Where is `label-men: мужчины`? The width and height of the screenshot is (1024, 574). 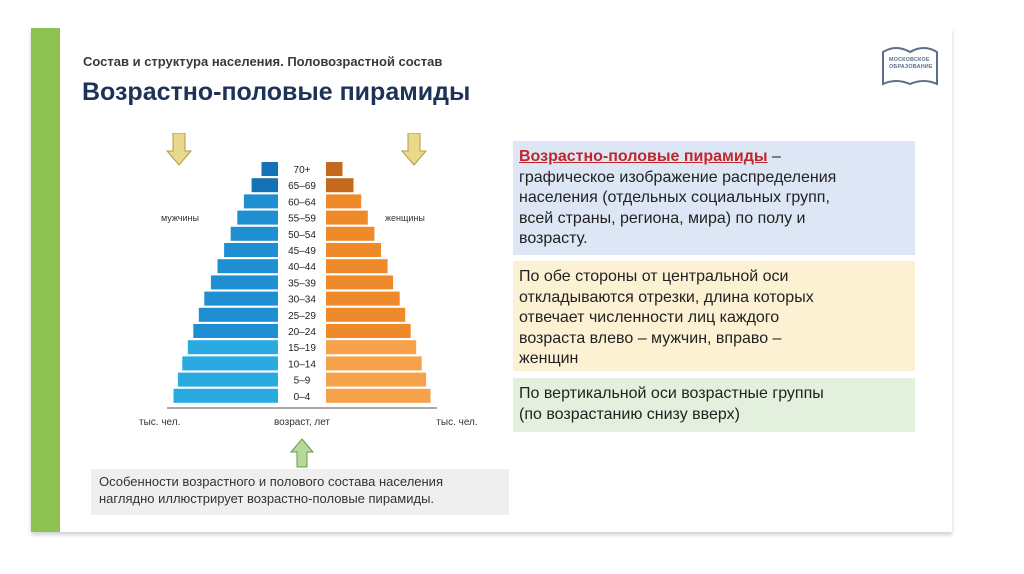 label-men: мужчины is located at coordinates (180, 218).